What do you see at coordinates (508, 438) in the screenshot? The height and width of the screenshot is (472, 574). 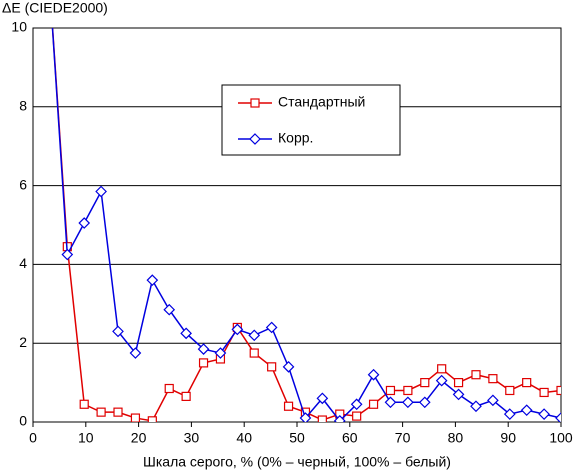 I see `x-tick-label: 90` at bounding box center [508, 438].